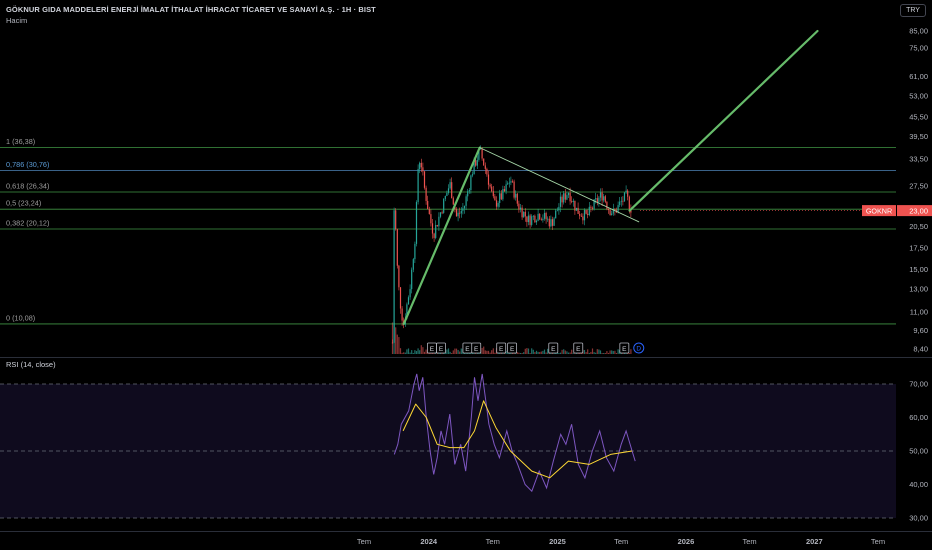  Describe the element at coordinates (918, 288) in the screenshot. I see `price-tick-label: 13,00` at that location.